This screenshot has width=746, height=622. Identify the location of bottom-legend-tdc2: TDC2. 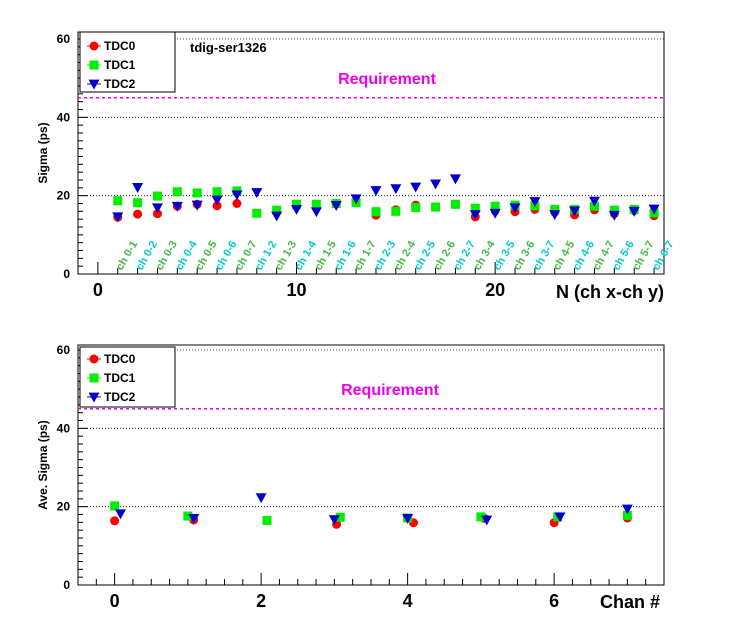
(120, 397).